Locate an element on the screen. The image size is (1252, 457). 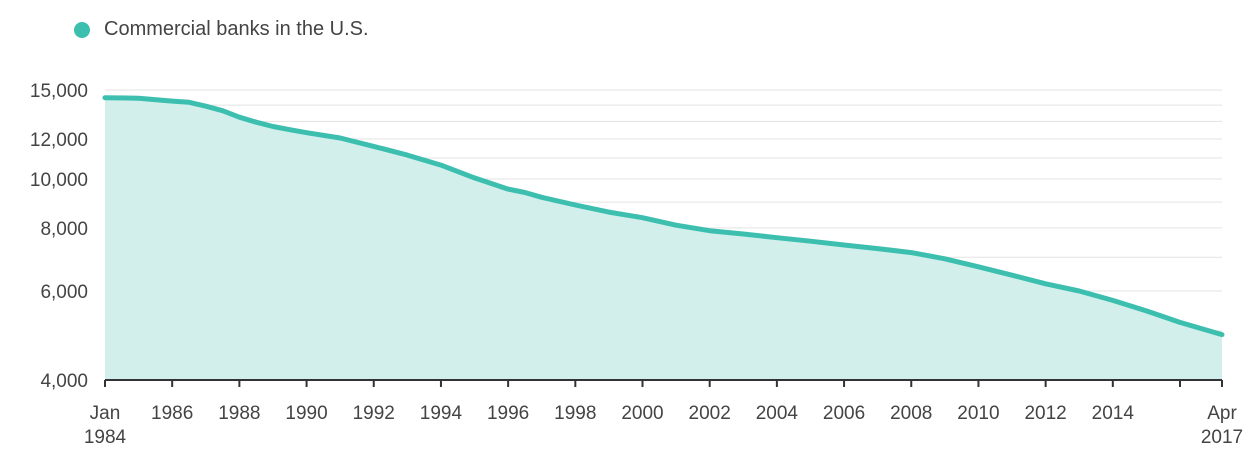
x-tick-label-1990: 1990 is located at coordinates (306, 413).